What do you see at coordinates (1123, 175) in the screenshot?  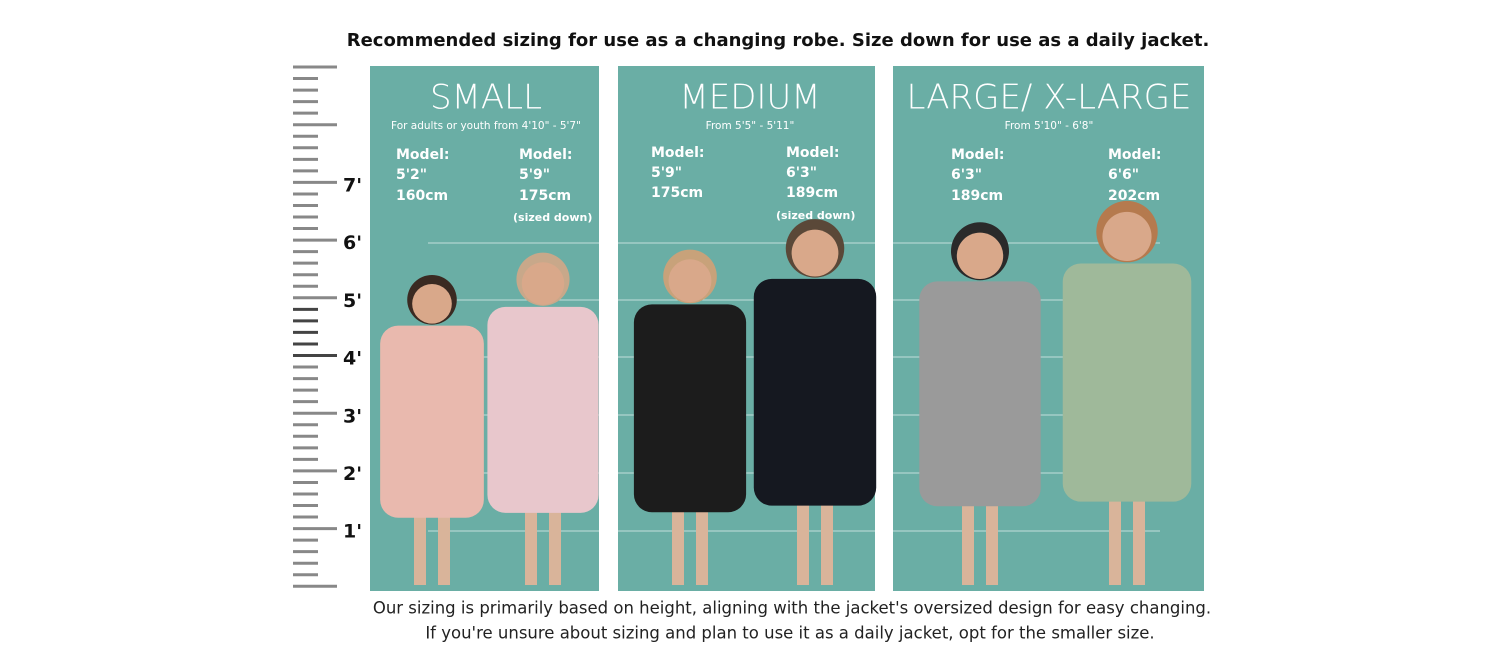 I see `model-height: 6'6"` at bounding box center [1123, 175].